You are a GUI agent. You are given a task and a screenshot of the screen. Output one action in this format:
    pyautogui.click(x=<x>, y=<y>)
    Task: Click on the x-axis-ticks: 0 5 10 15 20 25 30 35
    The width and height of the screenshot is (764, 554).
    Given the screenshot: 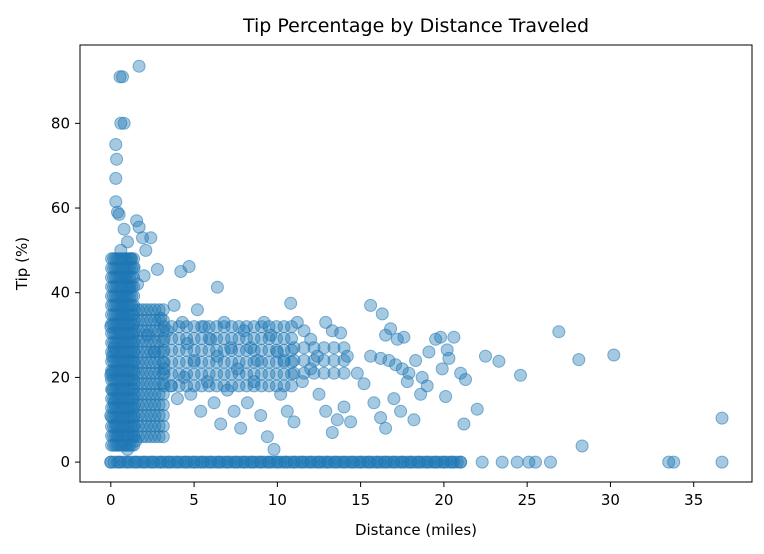 What is the action you would take?
    pyautogui.click(x=404, y=495)
    